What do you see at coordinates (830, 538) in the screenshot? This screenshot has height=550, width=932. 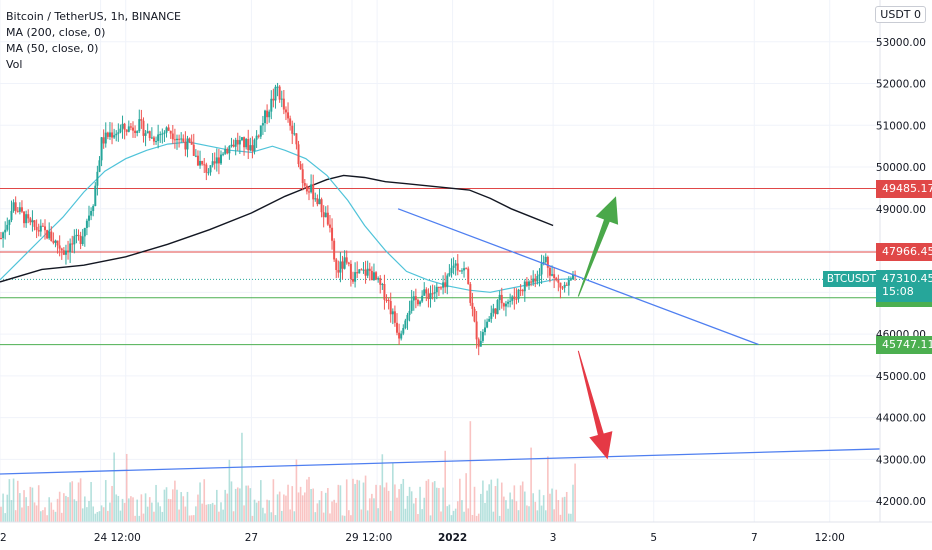 I see `x-tick-label: 12:00` at bounding box center [830, 538].